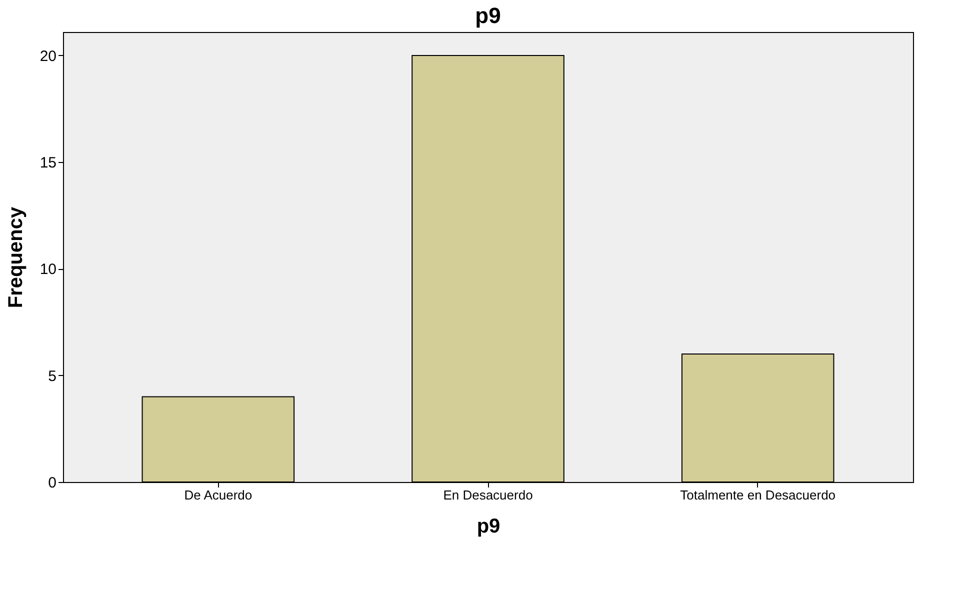 The image size is (958, 599). I want to click on x-tick-label: Totalmente en Desacuerdo, so click(758, 495).